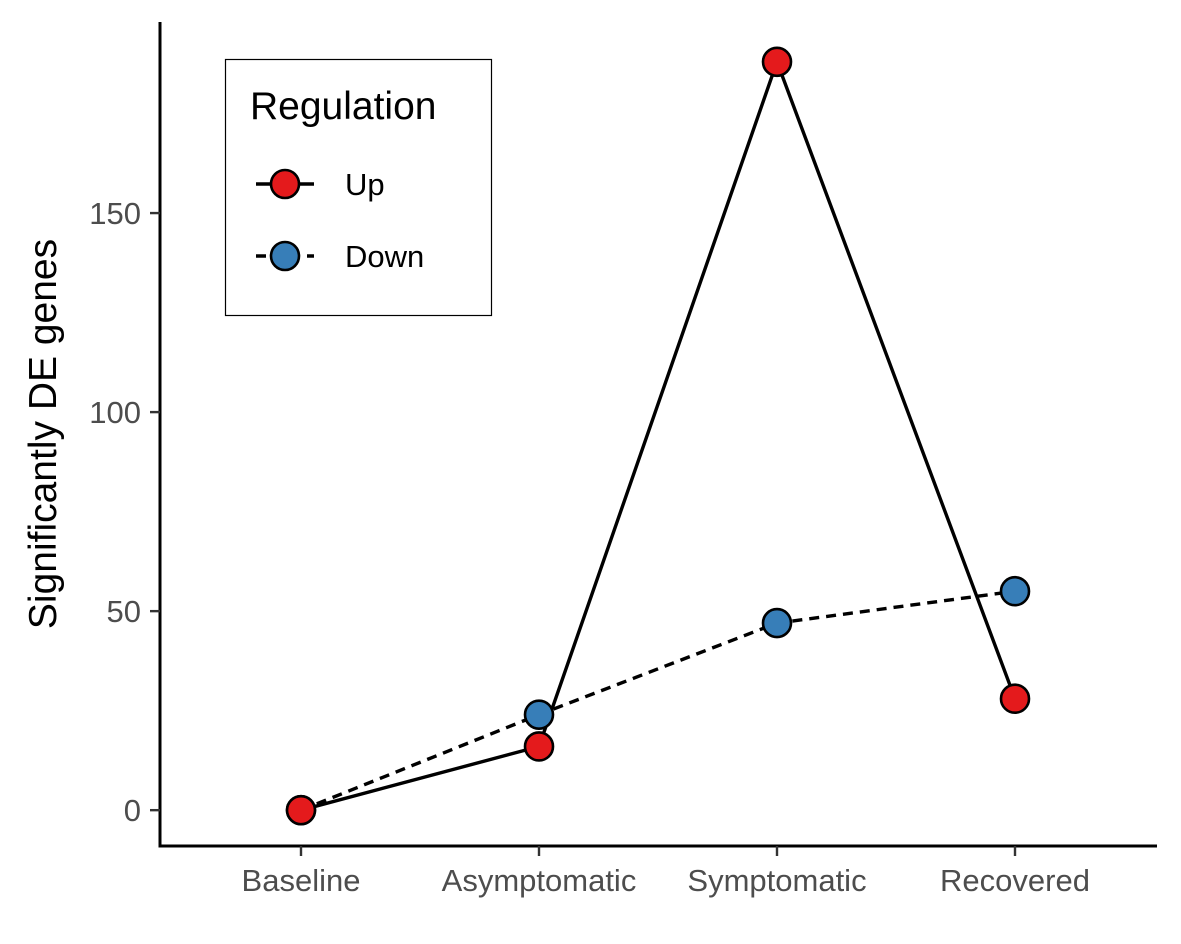 This screenshot has height=944, width=1181. Describe the element at coordinates (365, 184) in the screenshot. I see `legend-label-up: Up` at that location.